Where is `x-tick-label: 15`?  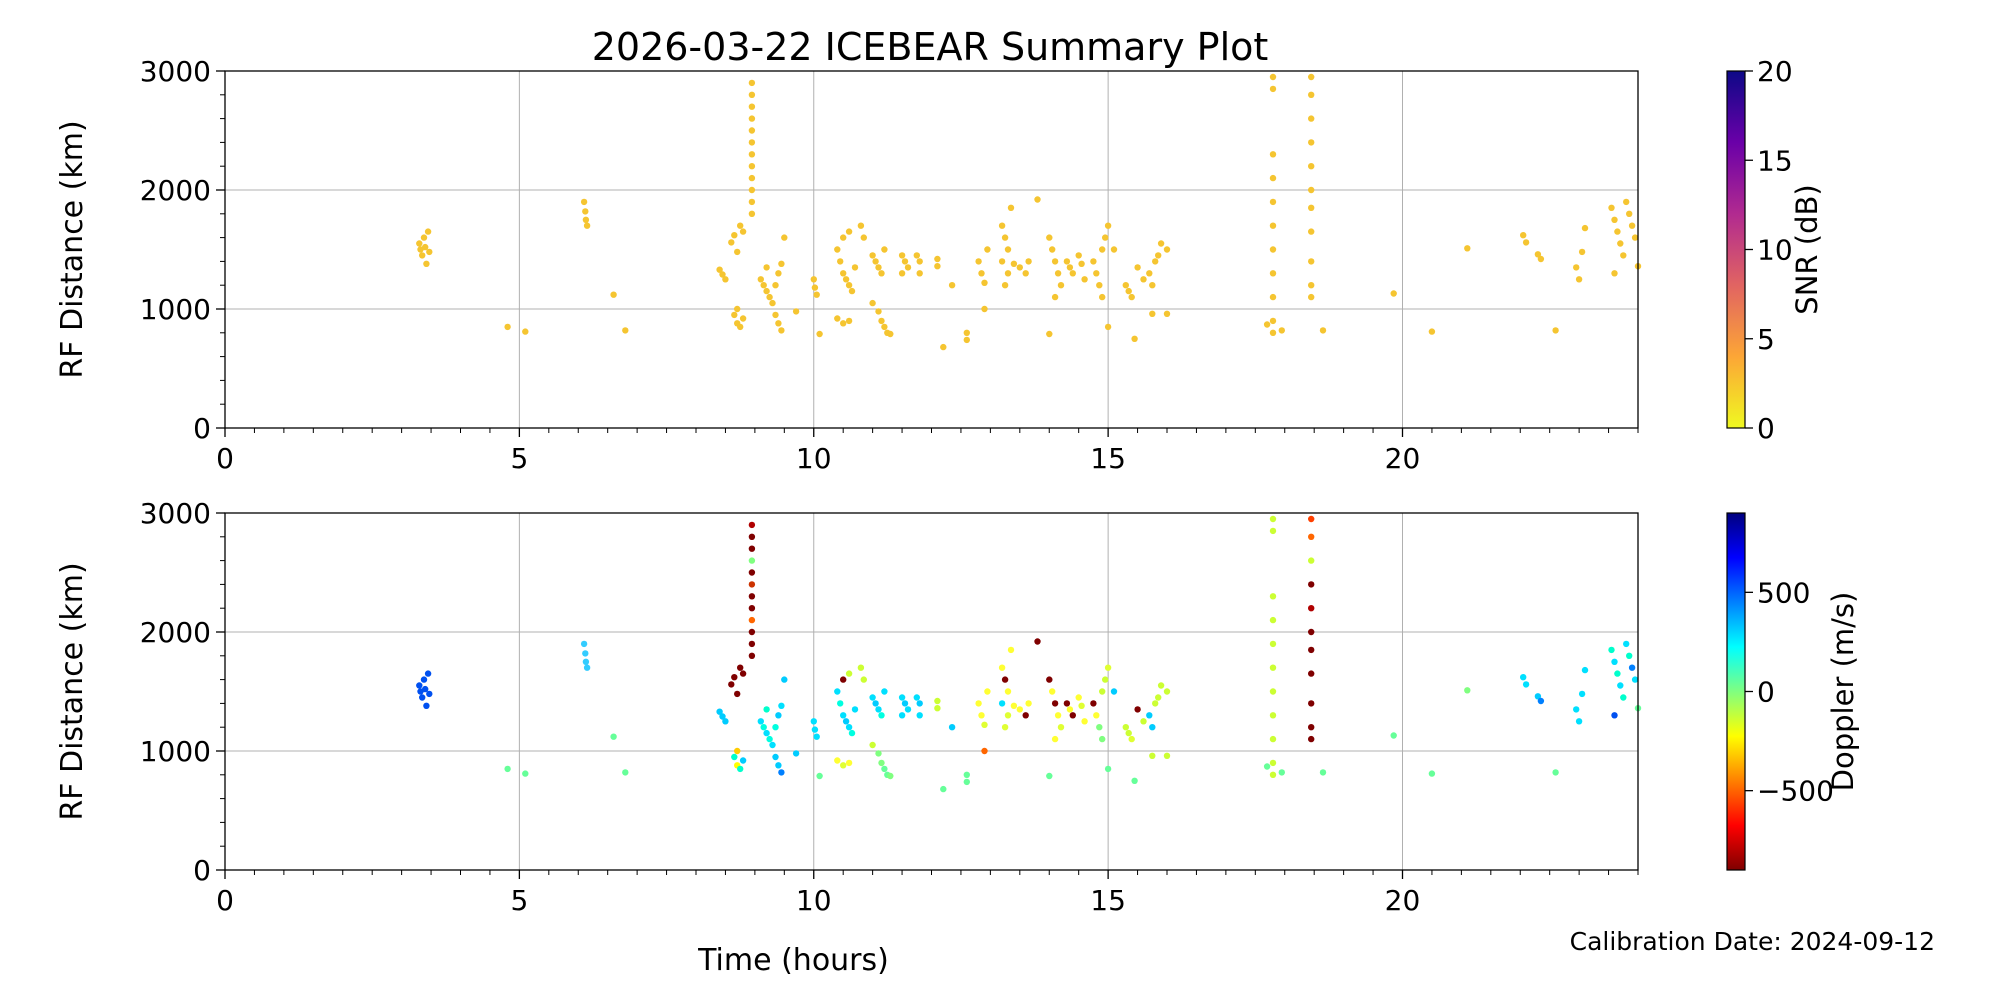
x-tick-label: 15 is located at coordinates (1108, 900).